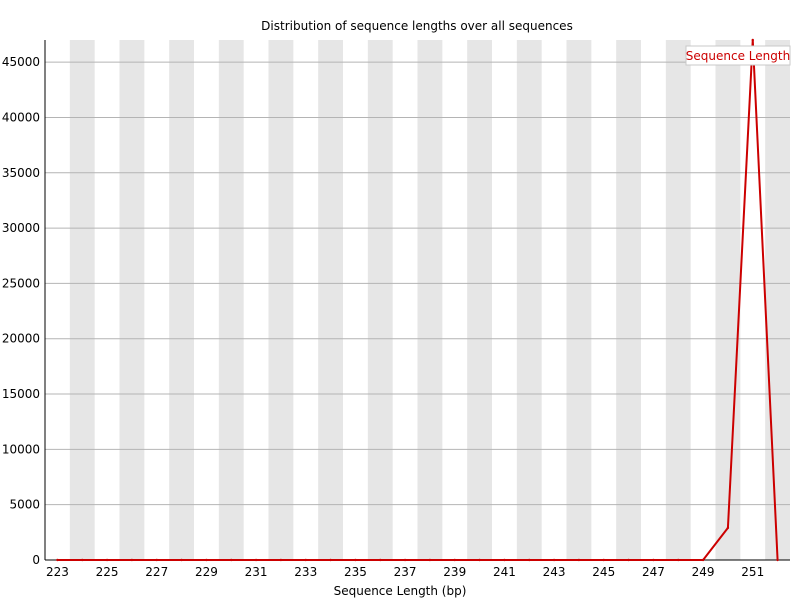  What do you see at coordinates (21, 394) in the screenshot?
I see `y-tick-label: 15000` at bounding box center [21, 394].